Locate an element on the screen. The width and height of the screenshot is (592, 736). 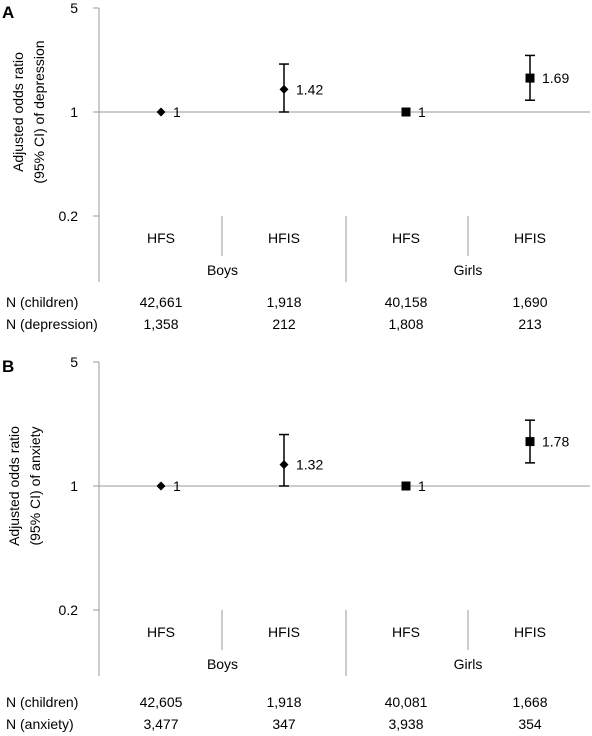
table-cell: 3,938 is located at coordinates (405, 724).